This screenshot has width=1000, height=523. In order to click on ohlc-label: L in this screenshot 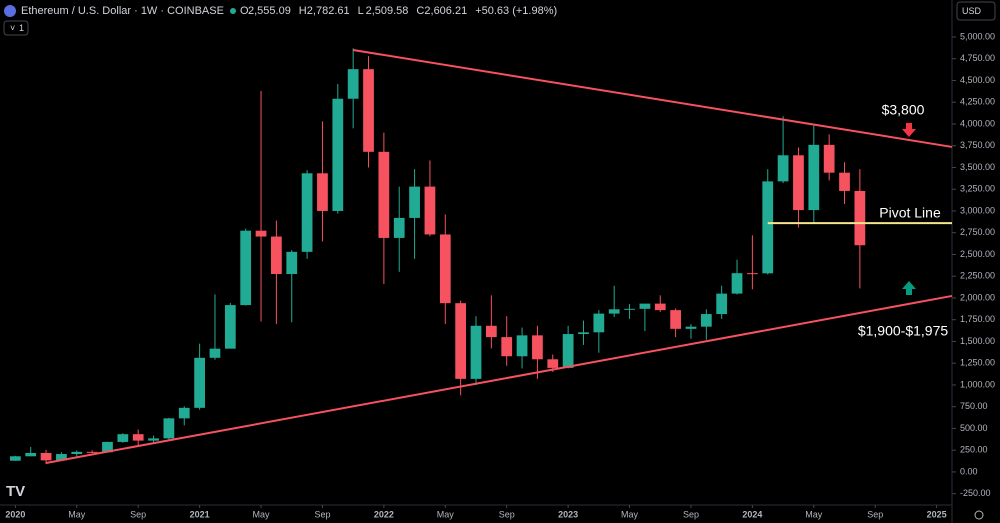, I will do `click(361, 11)`.